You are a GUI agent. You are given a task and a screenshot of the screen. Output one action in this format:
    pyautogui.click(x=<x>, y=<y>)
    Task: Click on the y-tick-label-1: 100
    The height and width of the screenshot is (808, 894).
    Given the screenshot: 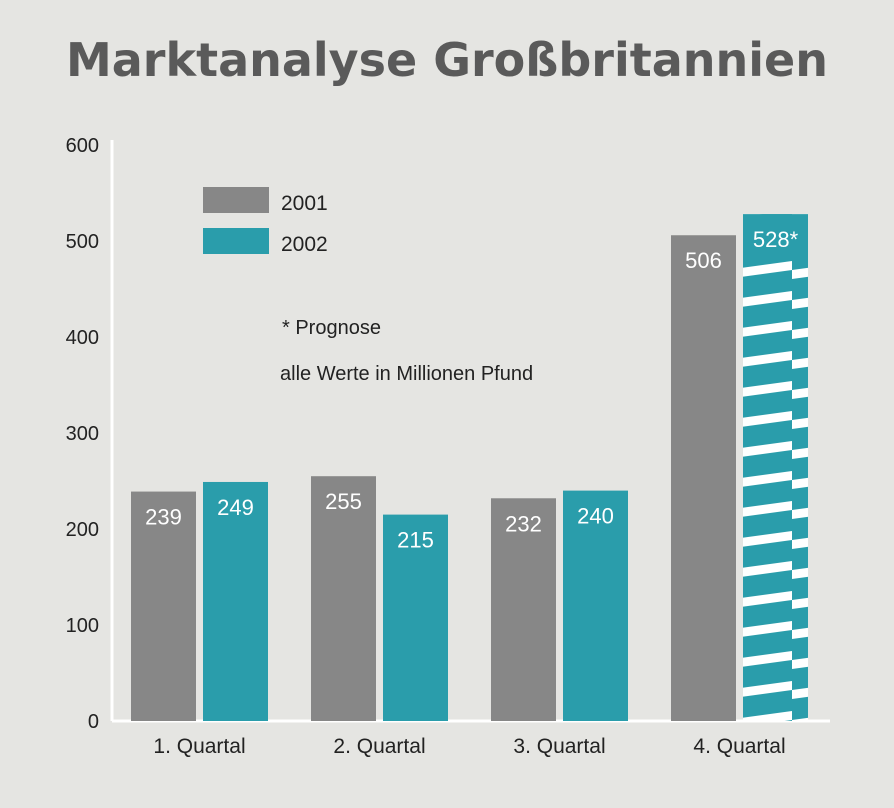 What is the action you would take?
    pyautogui.click(x=82, y=626)
    